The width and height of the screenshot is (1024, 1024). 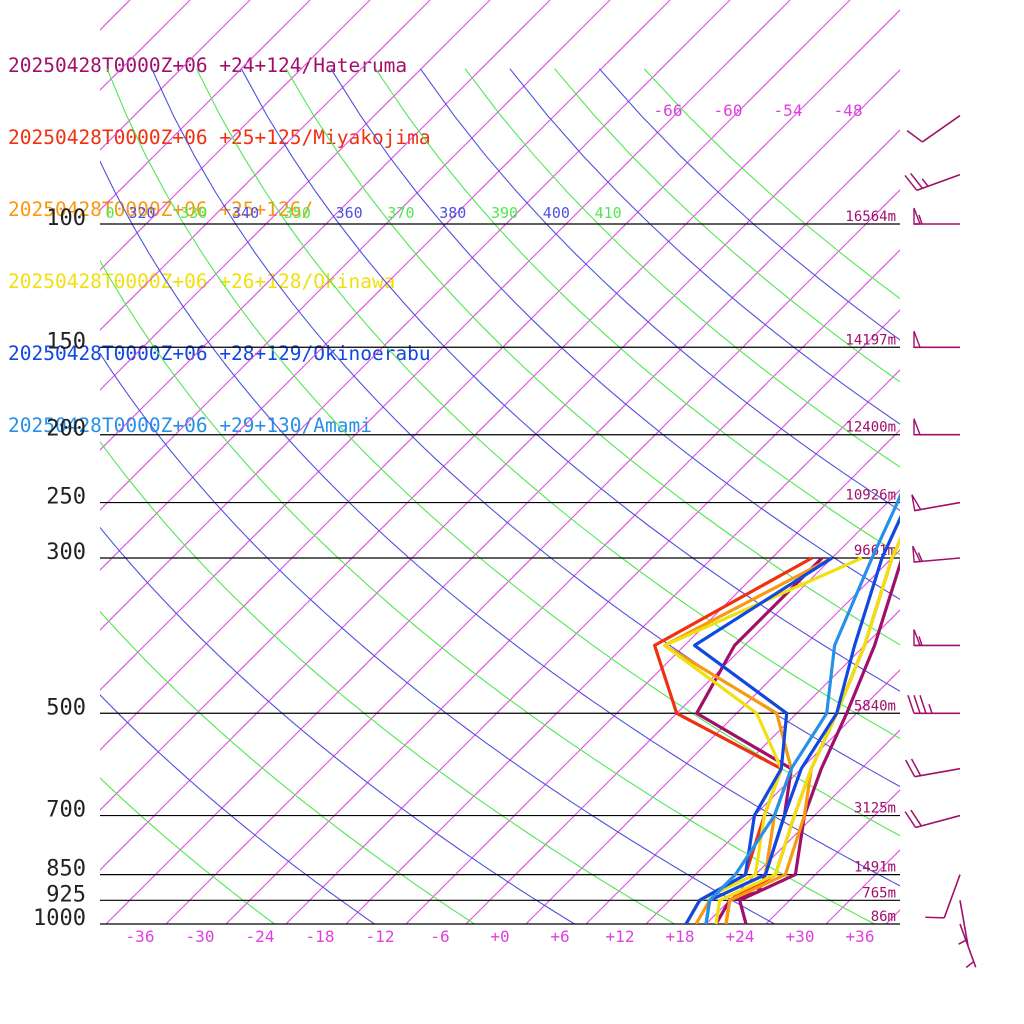 I want to click on temperature-tick-label: -6, so click(x=439, y=936).